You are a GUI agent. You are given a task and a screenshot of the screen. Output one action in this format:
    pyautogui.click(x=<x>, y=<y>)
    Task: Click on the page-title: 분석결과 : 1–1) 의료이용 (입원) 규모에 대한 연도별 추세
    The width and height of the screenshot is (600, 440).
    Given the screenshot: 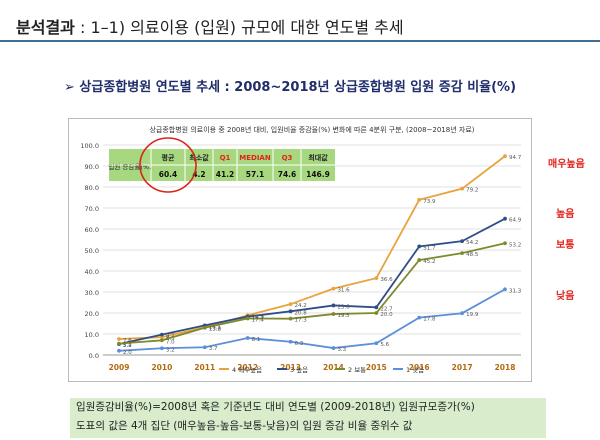 What is the action you would take?
    pyautogui.click(x=210, y=26)
    